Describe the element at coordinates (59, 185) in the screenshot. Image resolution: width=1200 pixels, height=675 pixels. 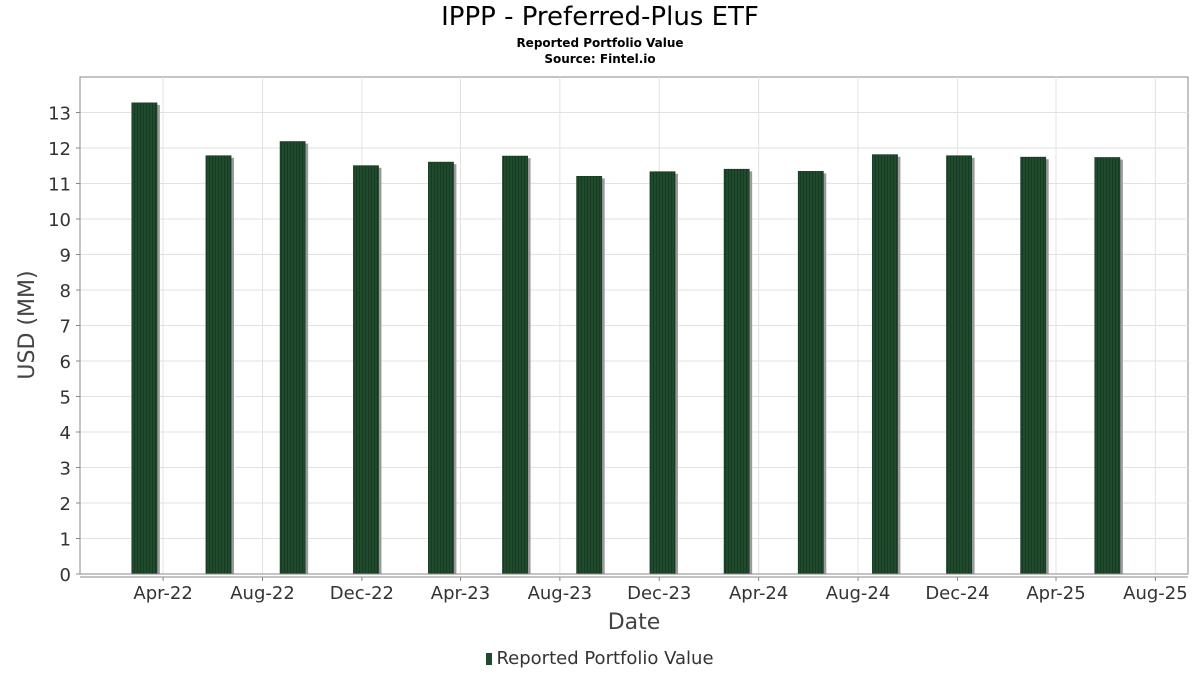
I see `y-tick-label: 11` at that location.